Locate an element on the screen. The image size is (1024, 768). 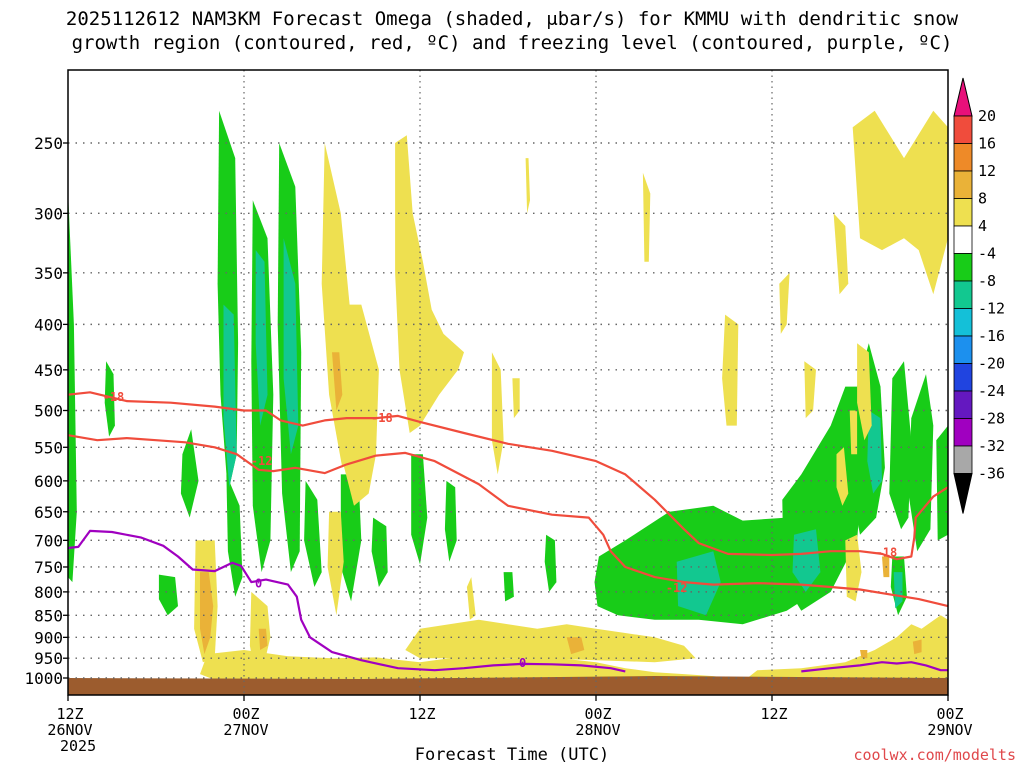
colorbar-label-5: -4 is located at coordinates (987, 254).